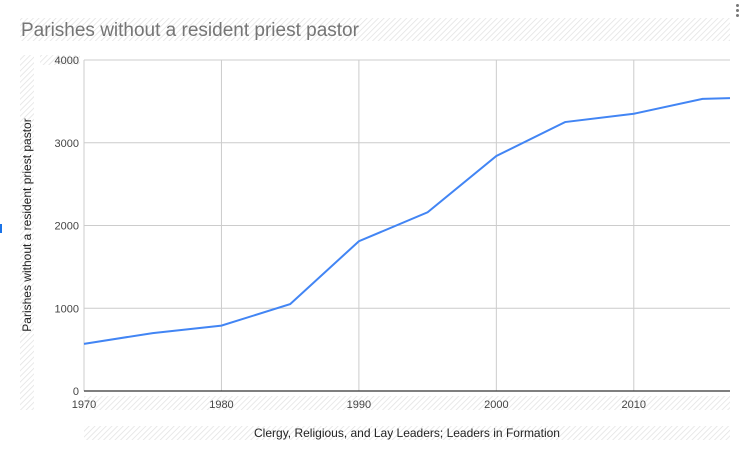 The width and height of the screenshot is (750, 451). Describe the element at coordinates (359, 405) in the screenshot. I see `x-tick-label: 1990` at that location.